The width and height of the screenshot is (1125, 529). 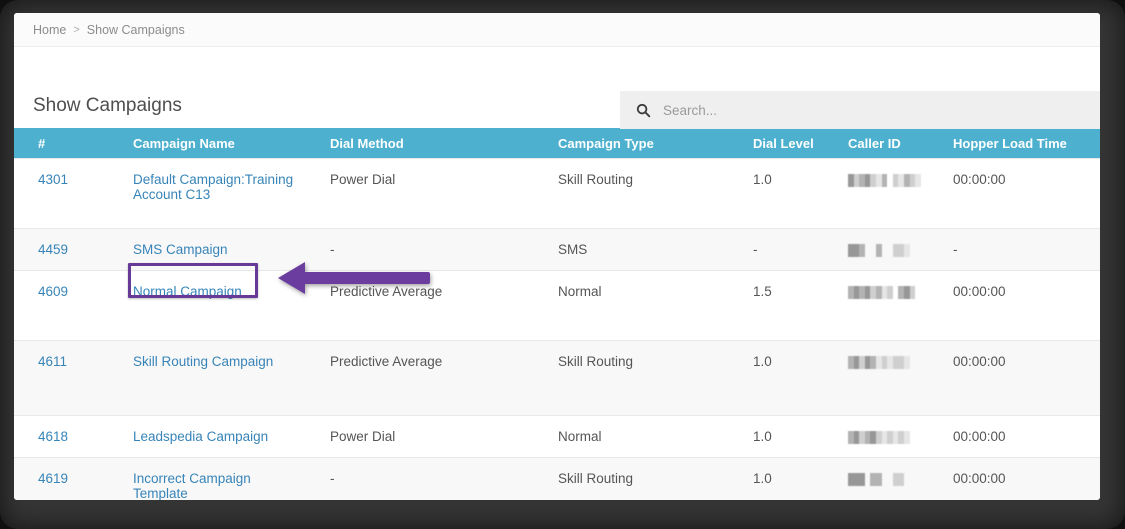 What do you see at coordinates (135, 29) in the screenshot?
I see `breadcrumb-current-page: Show Campaigns` at bounding box center [135, 29].